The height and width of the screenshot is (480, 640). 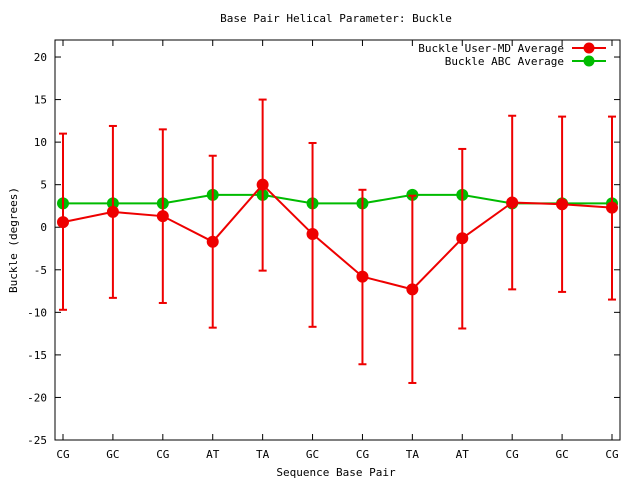 What do you see at coordinates (336, 472) in the screenshot?
I see `x-axis-label: Sequence Base Pair` at bounding box center [336, 472].